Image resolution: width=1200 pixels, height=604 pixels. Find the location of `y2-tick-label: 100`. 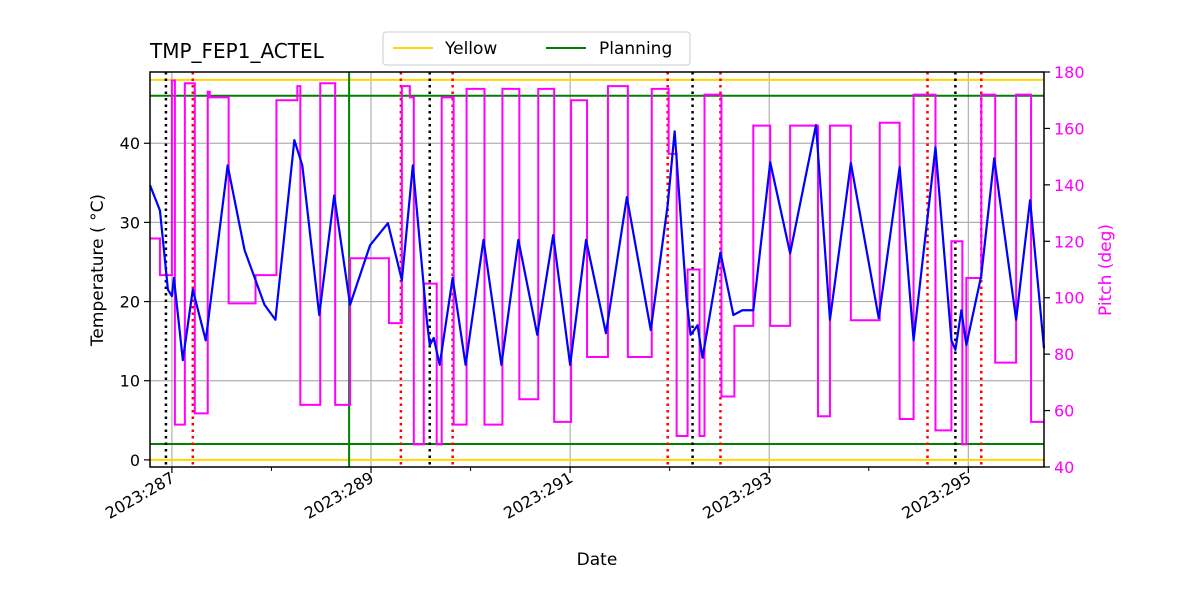

y2-tick-label: 100 is located at coordinates (1069, 298).